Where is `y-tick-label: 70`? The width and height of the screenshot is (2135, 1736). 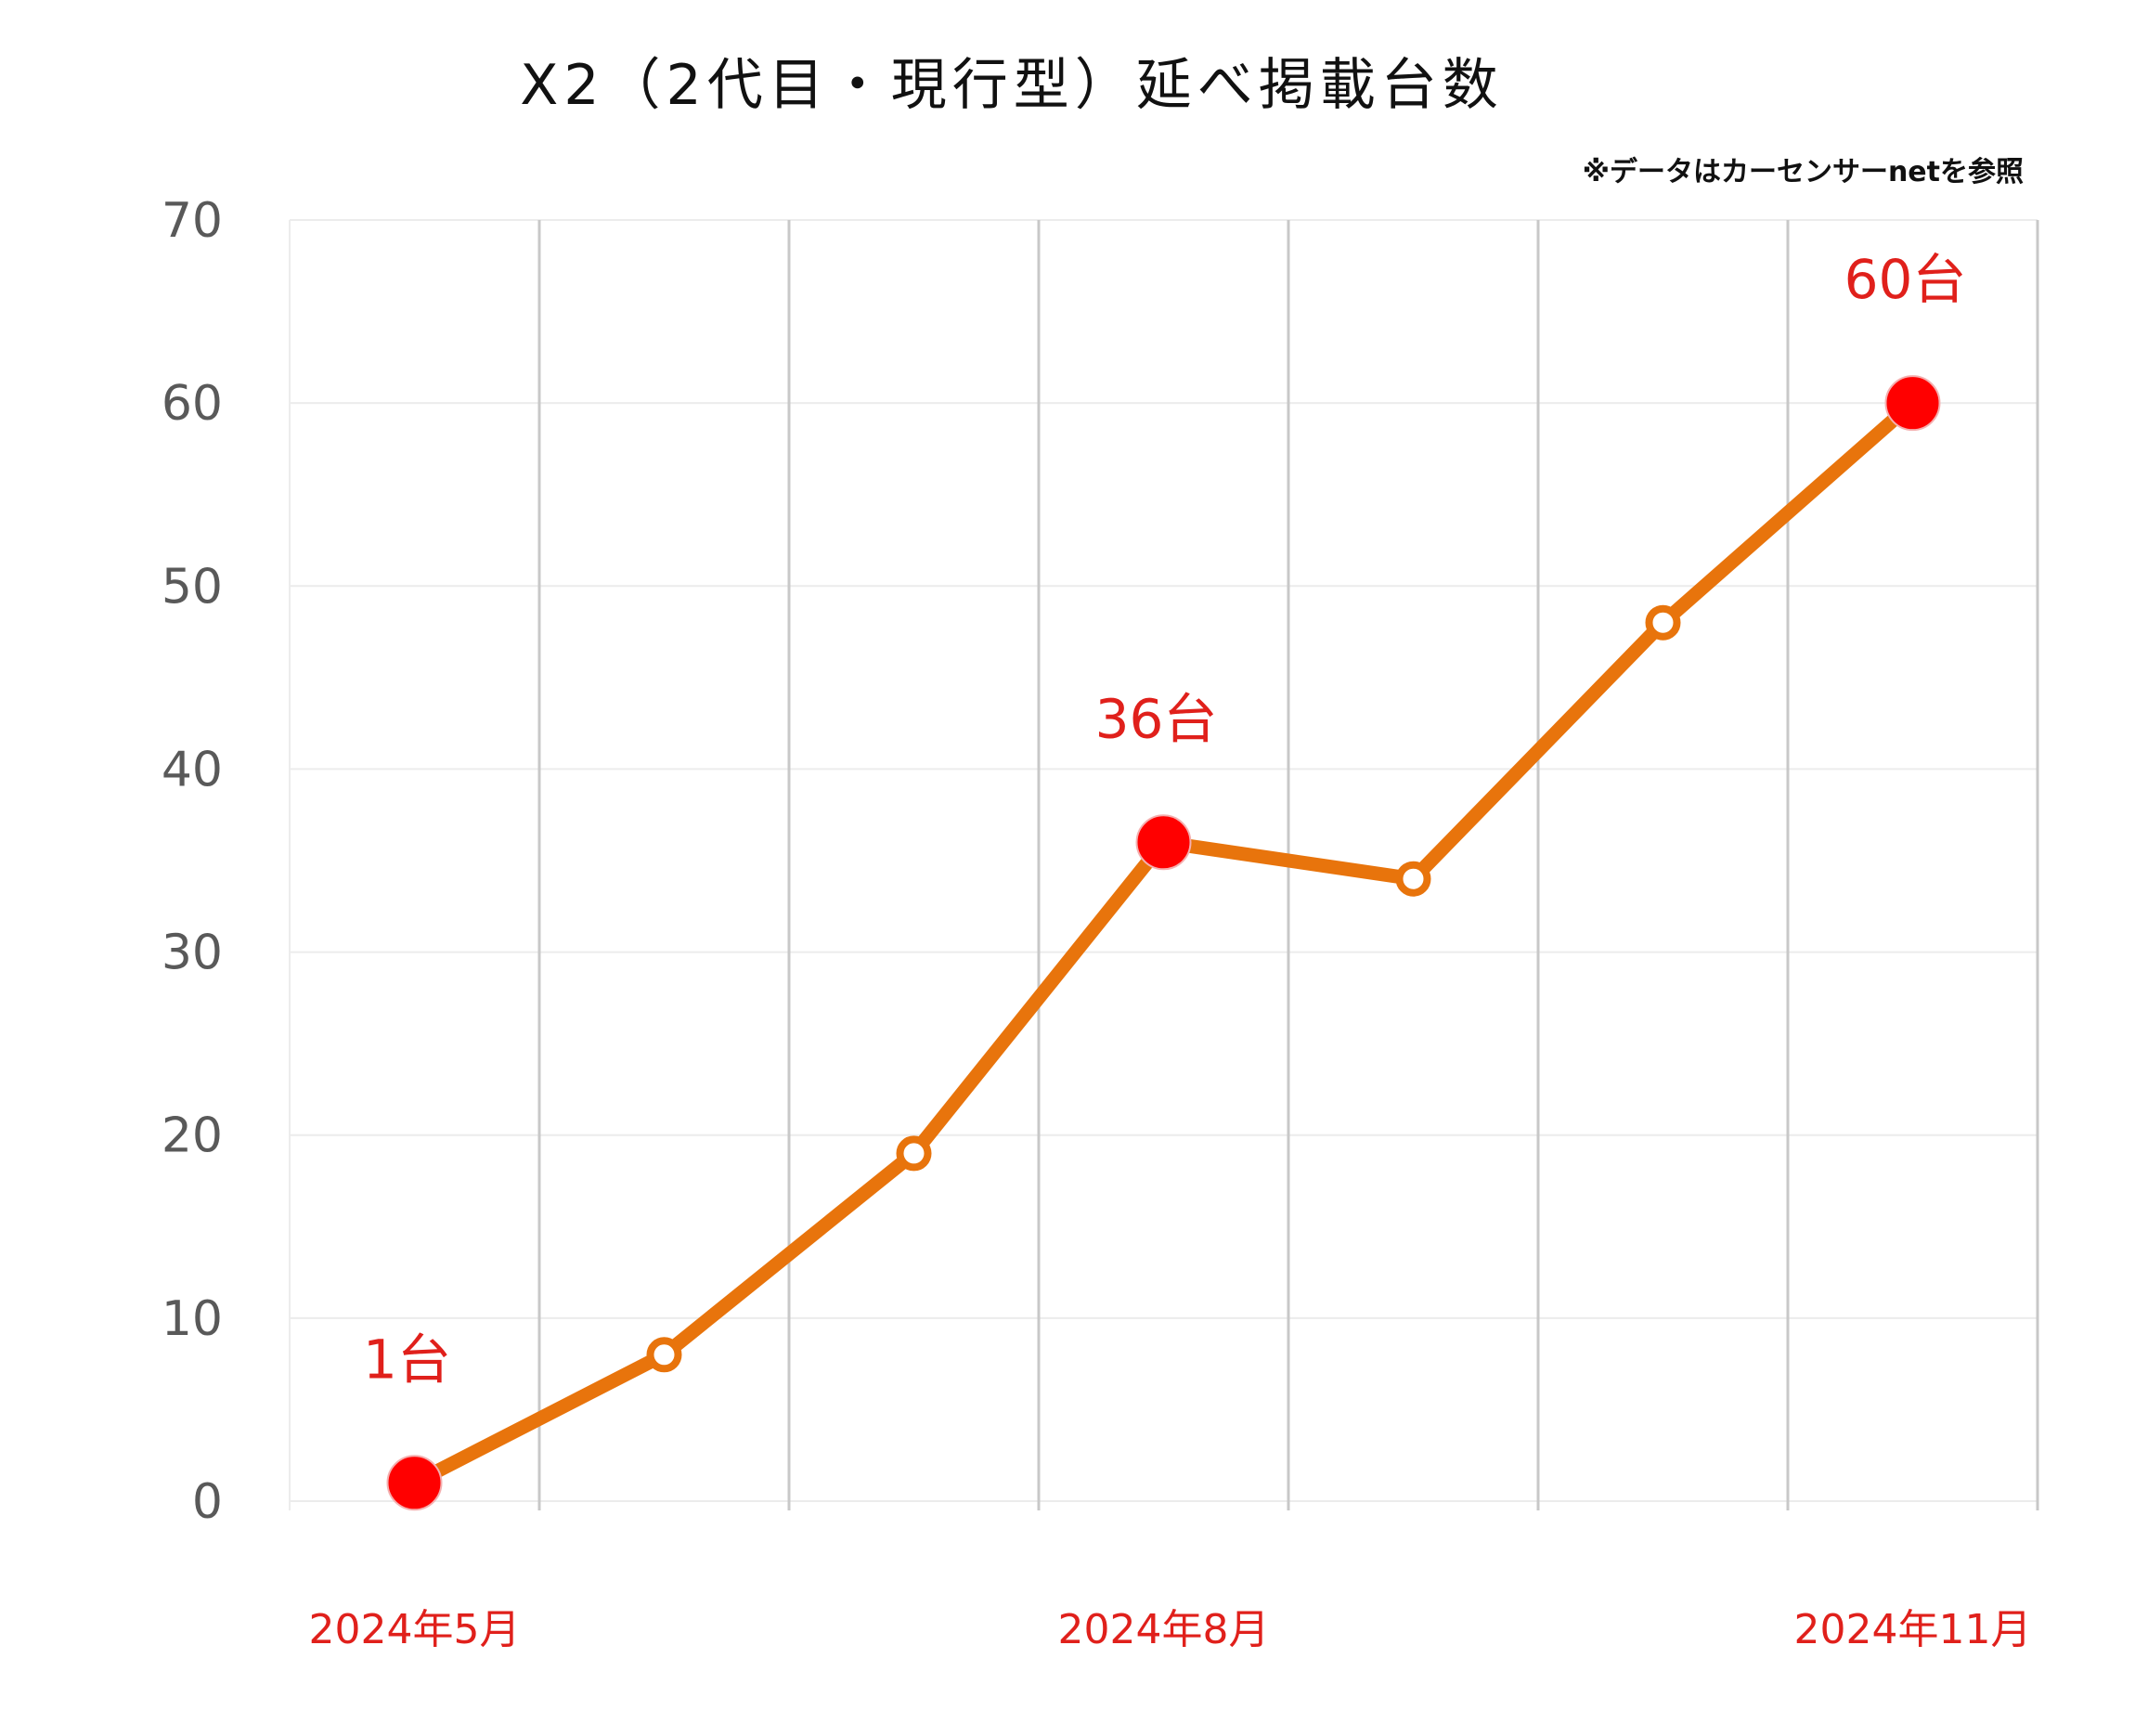 y-tick-label: 70 is located at coordinates (192, 221).